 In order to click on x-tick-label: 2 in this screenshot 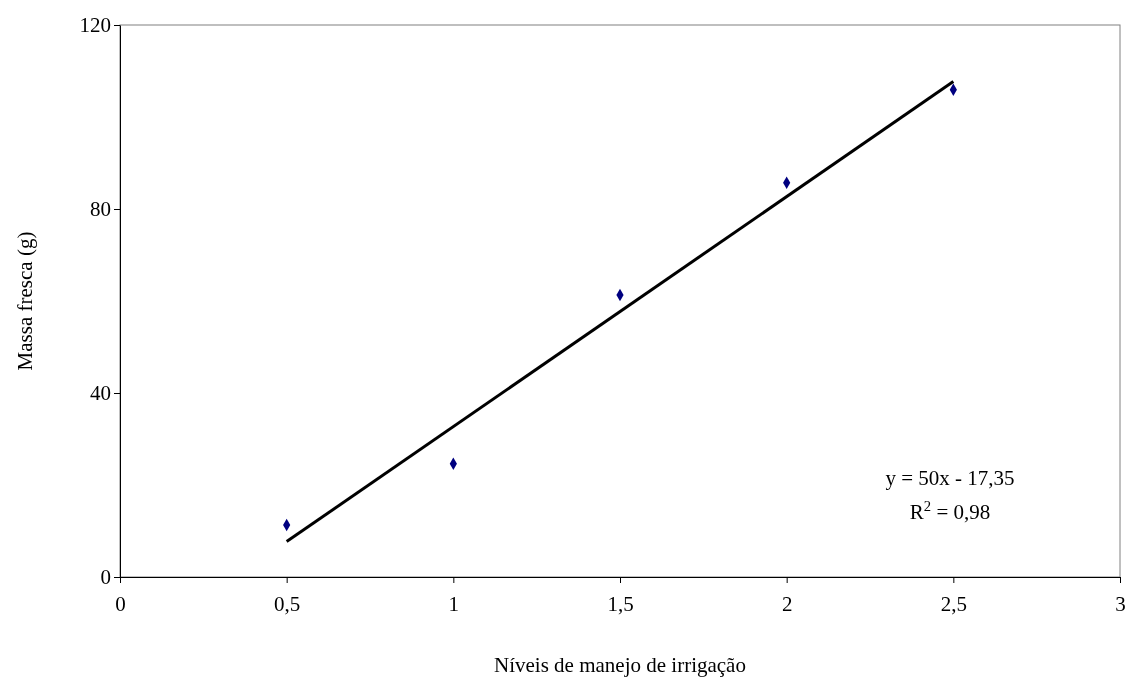, I will do `click(787, 604)`.